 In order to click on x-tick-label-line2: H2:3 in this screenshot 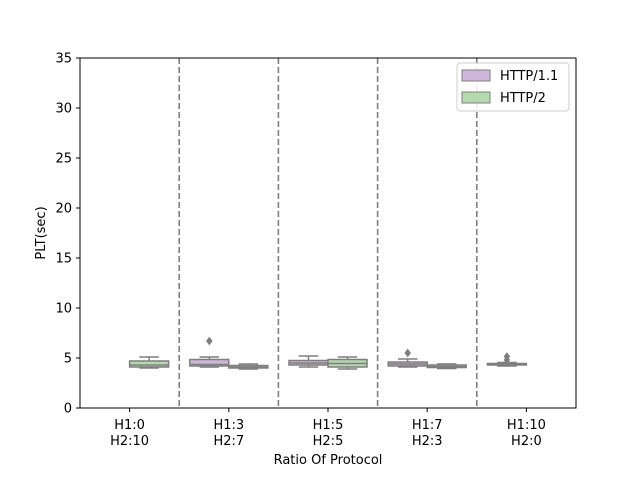, I will do `click(427, 441)`.